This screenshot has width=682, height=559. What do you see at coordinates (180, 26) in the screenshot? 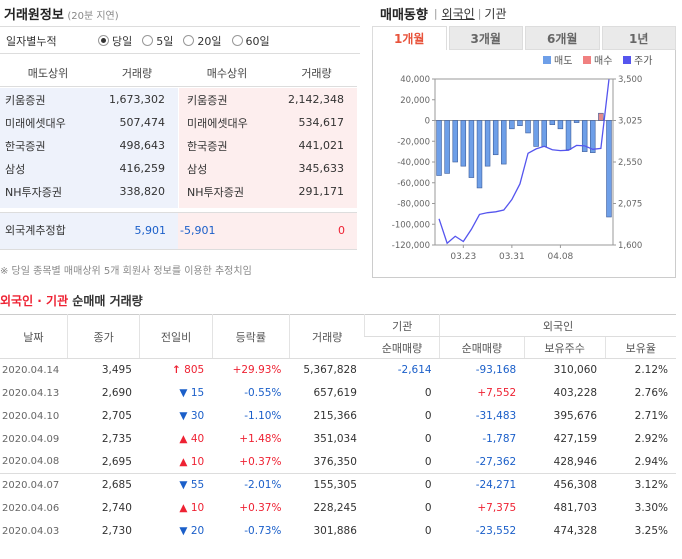
I see `divider` at bounding box center [180, 26].